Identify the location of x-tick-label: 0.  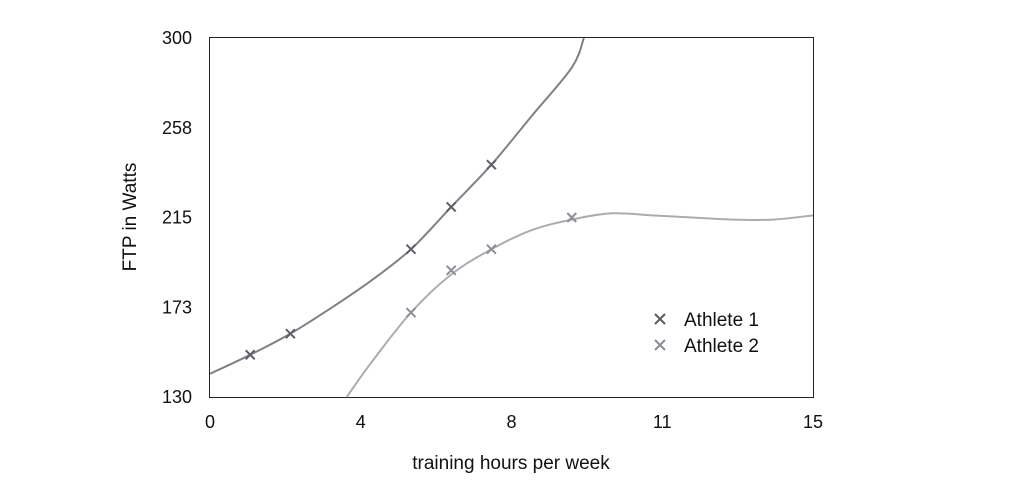
(210, 422).